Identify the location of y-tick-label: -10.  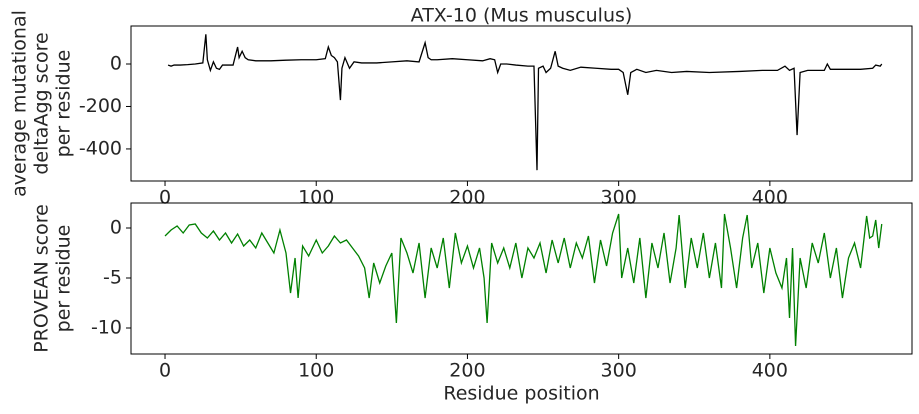
(106, 328).